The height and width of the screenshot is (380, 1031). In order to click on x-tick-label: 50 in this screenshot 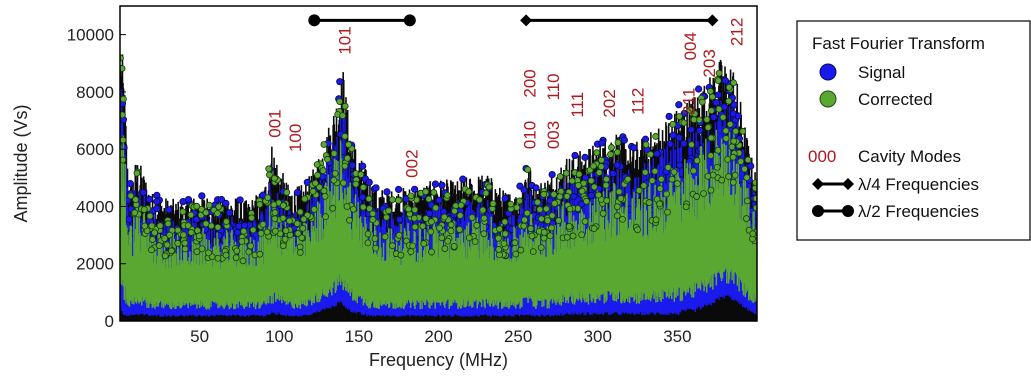, I will do `click(199, 336)`.